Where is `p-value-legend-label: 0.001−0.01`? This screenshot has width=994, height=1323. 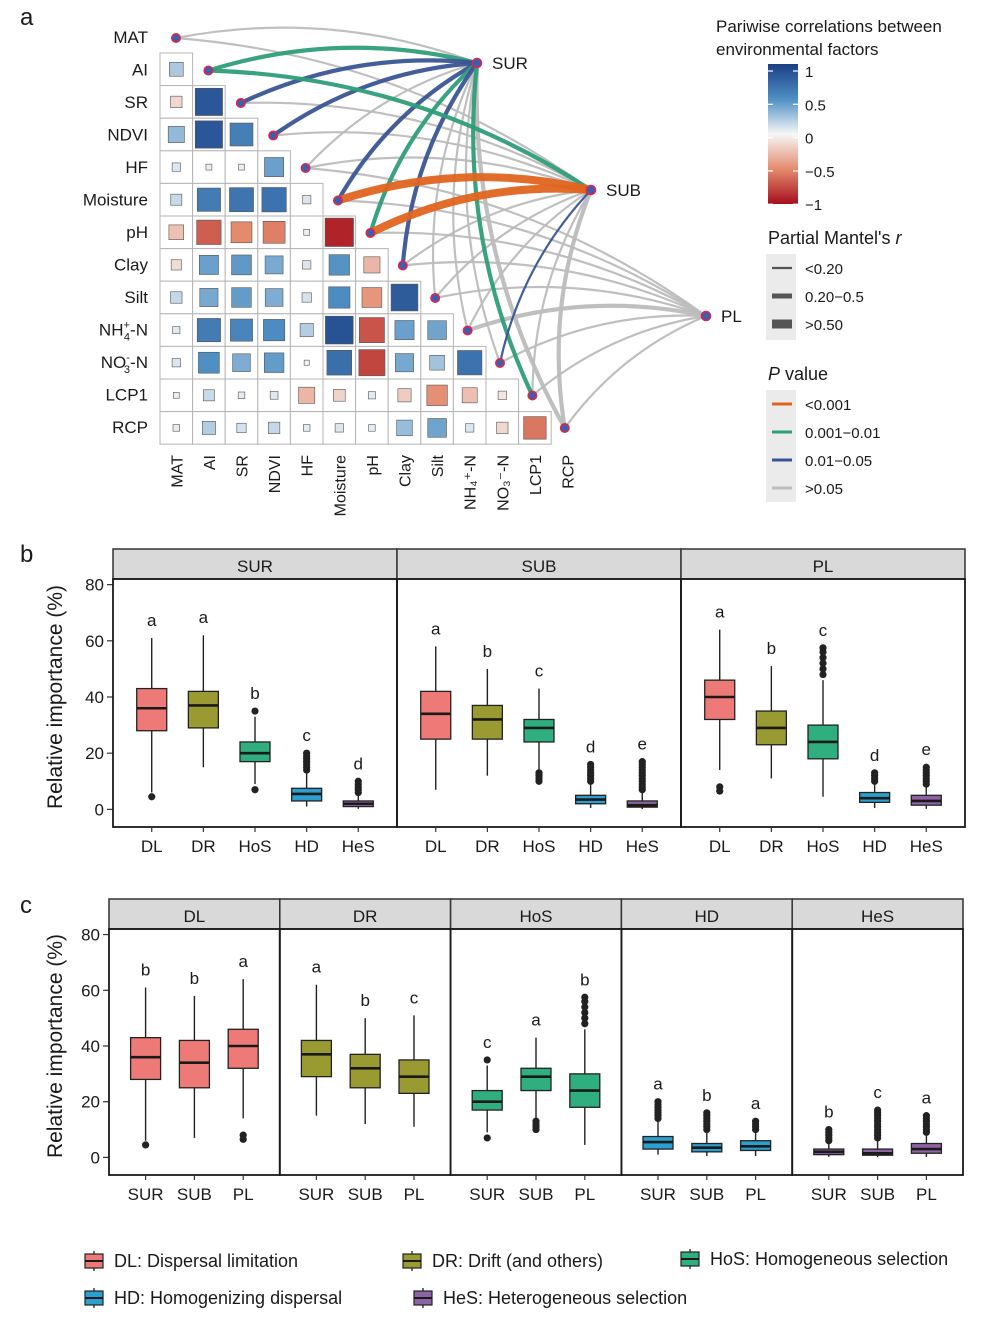 p-value-legend-label: 0.001−0.01 is located at coordinates (843, 433).